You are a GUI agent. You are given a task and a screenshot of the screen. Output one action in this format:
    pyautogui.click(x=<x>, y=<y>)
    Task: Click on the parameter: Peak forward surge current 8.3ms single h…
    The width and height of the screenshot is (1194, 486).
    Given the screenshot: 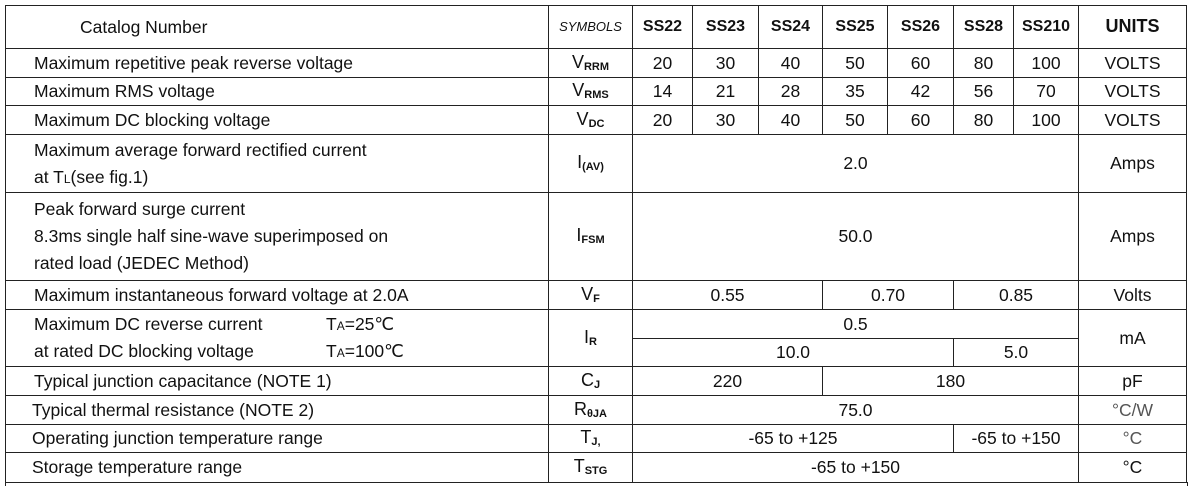 What is the action you would take?
    pyautogui.click(x=277, y=236)
    